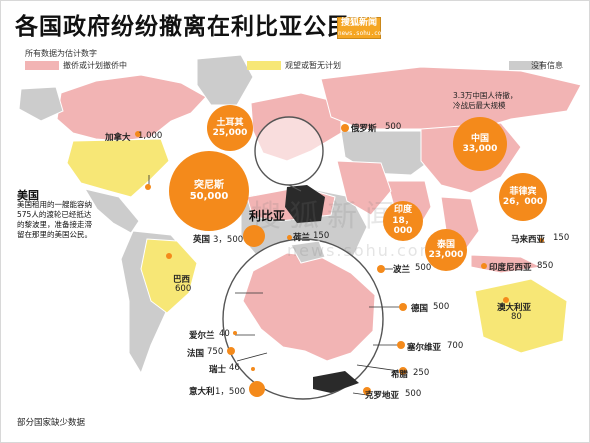 This screenshot has width=590, height=443. What do you see at coordinates (364, 188) in the screenshot?
I see `region-middle-east` at bounding box center [364, 188].